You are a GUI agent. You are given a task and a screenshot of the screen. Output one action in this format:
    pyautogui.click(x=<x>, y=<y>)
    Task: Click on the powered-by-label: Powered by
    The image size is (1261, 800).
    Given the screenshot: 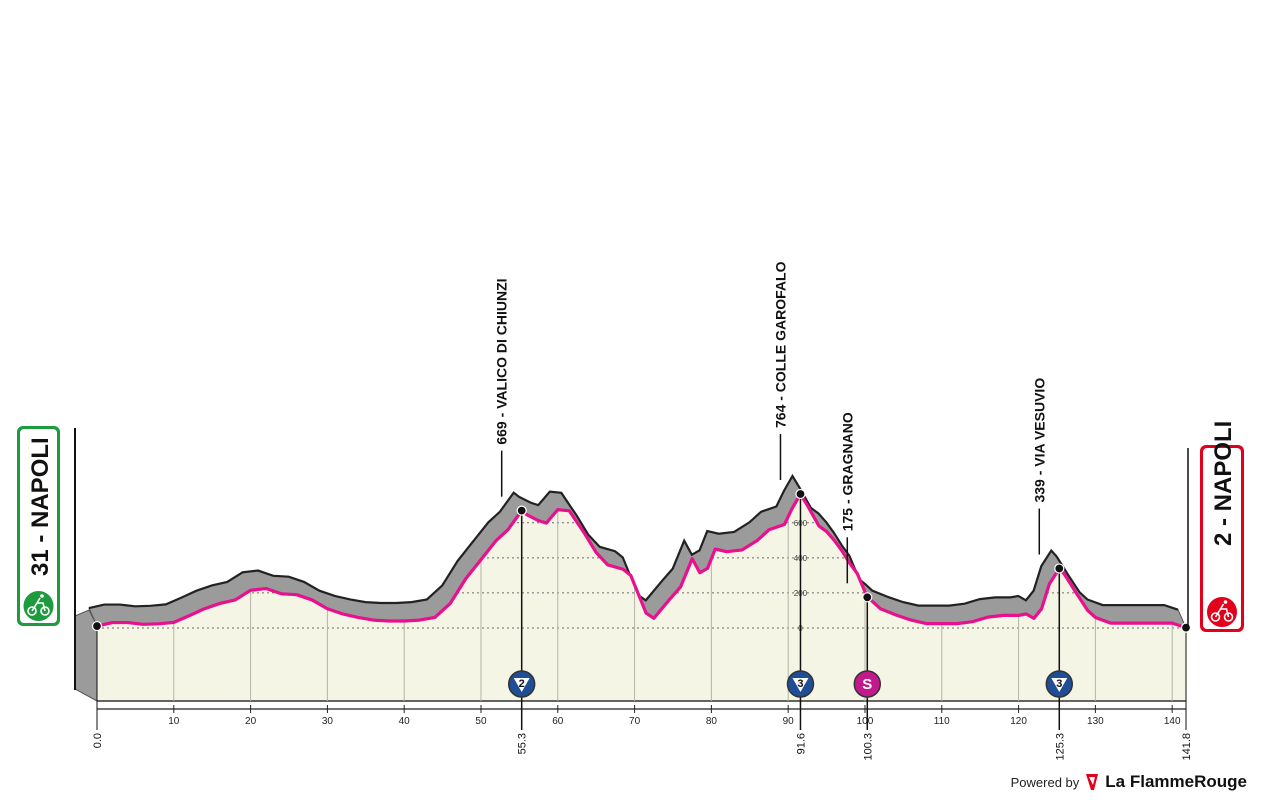 What is the action you would take?
    pyautogui.click(x=1045, y=782)
    